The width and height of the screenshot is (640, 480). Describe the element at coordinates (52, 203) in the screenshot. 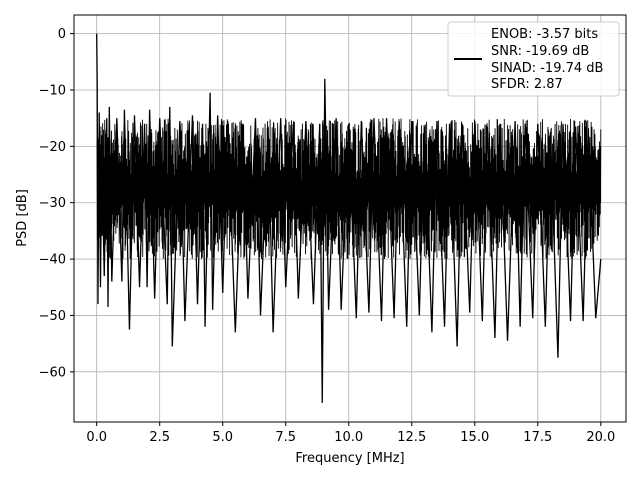

I see `y-tick-label: −30` at that location.